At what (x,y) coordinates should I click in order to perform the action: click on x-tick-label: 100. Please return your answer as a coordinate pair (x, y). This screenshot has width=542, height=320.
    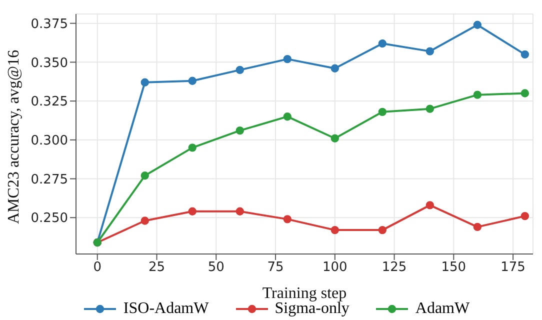
    Looking at the image, I should click on (335, 268).